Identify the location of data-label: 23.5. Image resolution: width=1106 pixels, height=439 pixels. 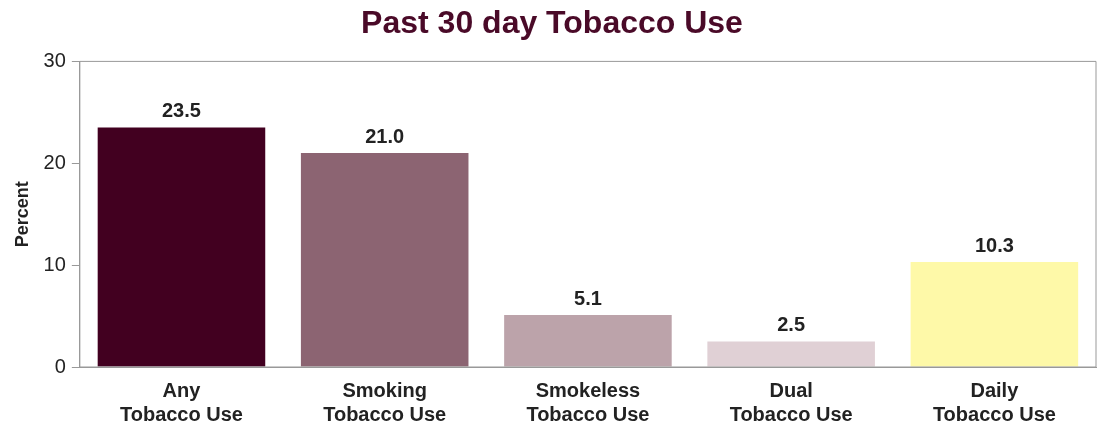
(181, 110).